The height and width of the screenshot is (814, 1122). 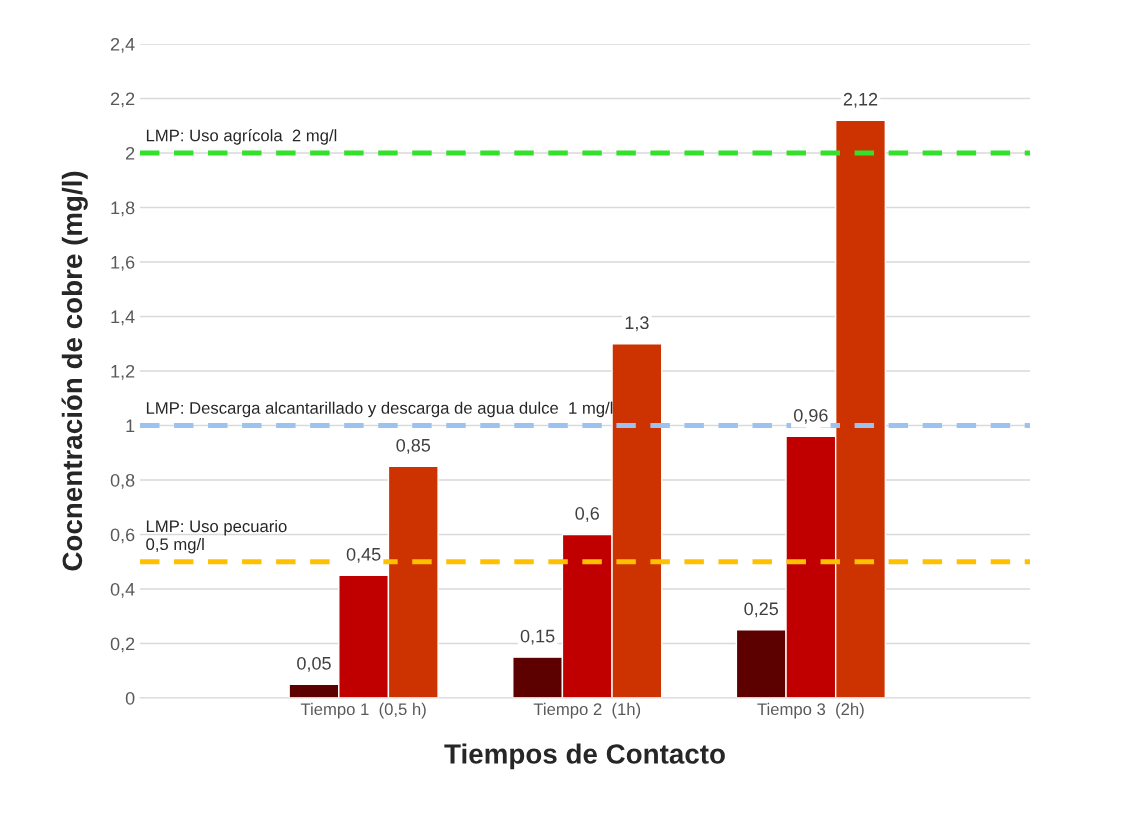 What do you see at coordinates (587, 514) in the screenshot?
I see `data-label: 0,6` at bounding box center [587, 514].